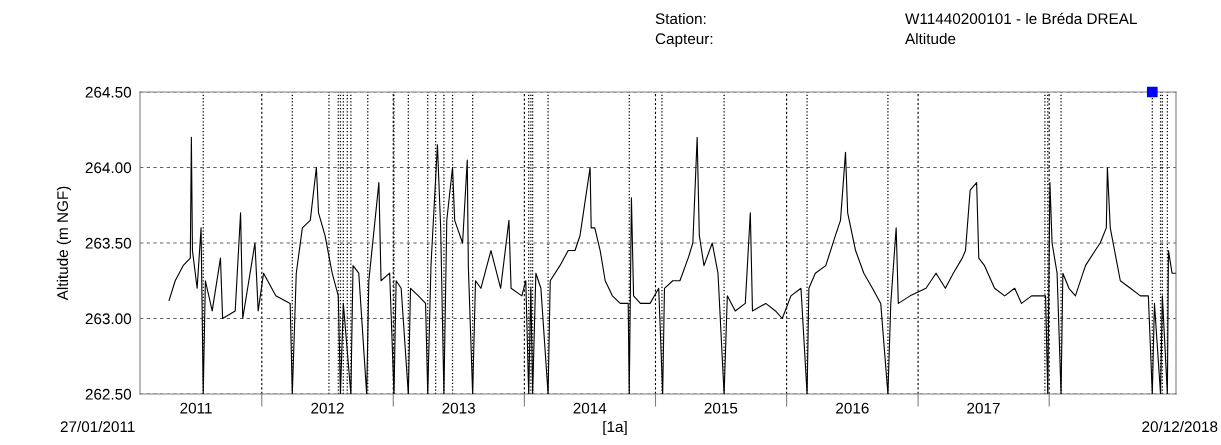  What do you see at coordinates (852, 408) in the screenshot?
I see `x-tick-label: 2016` at bounding box center [852, 408].